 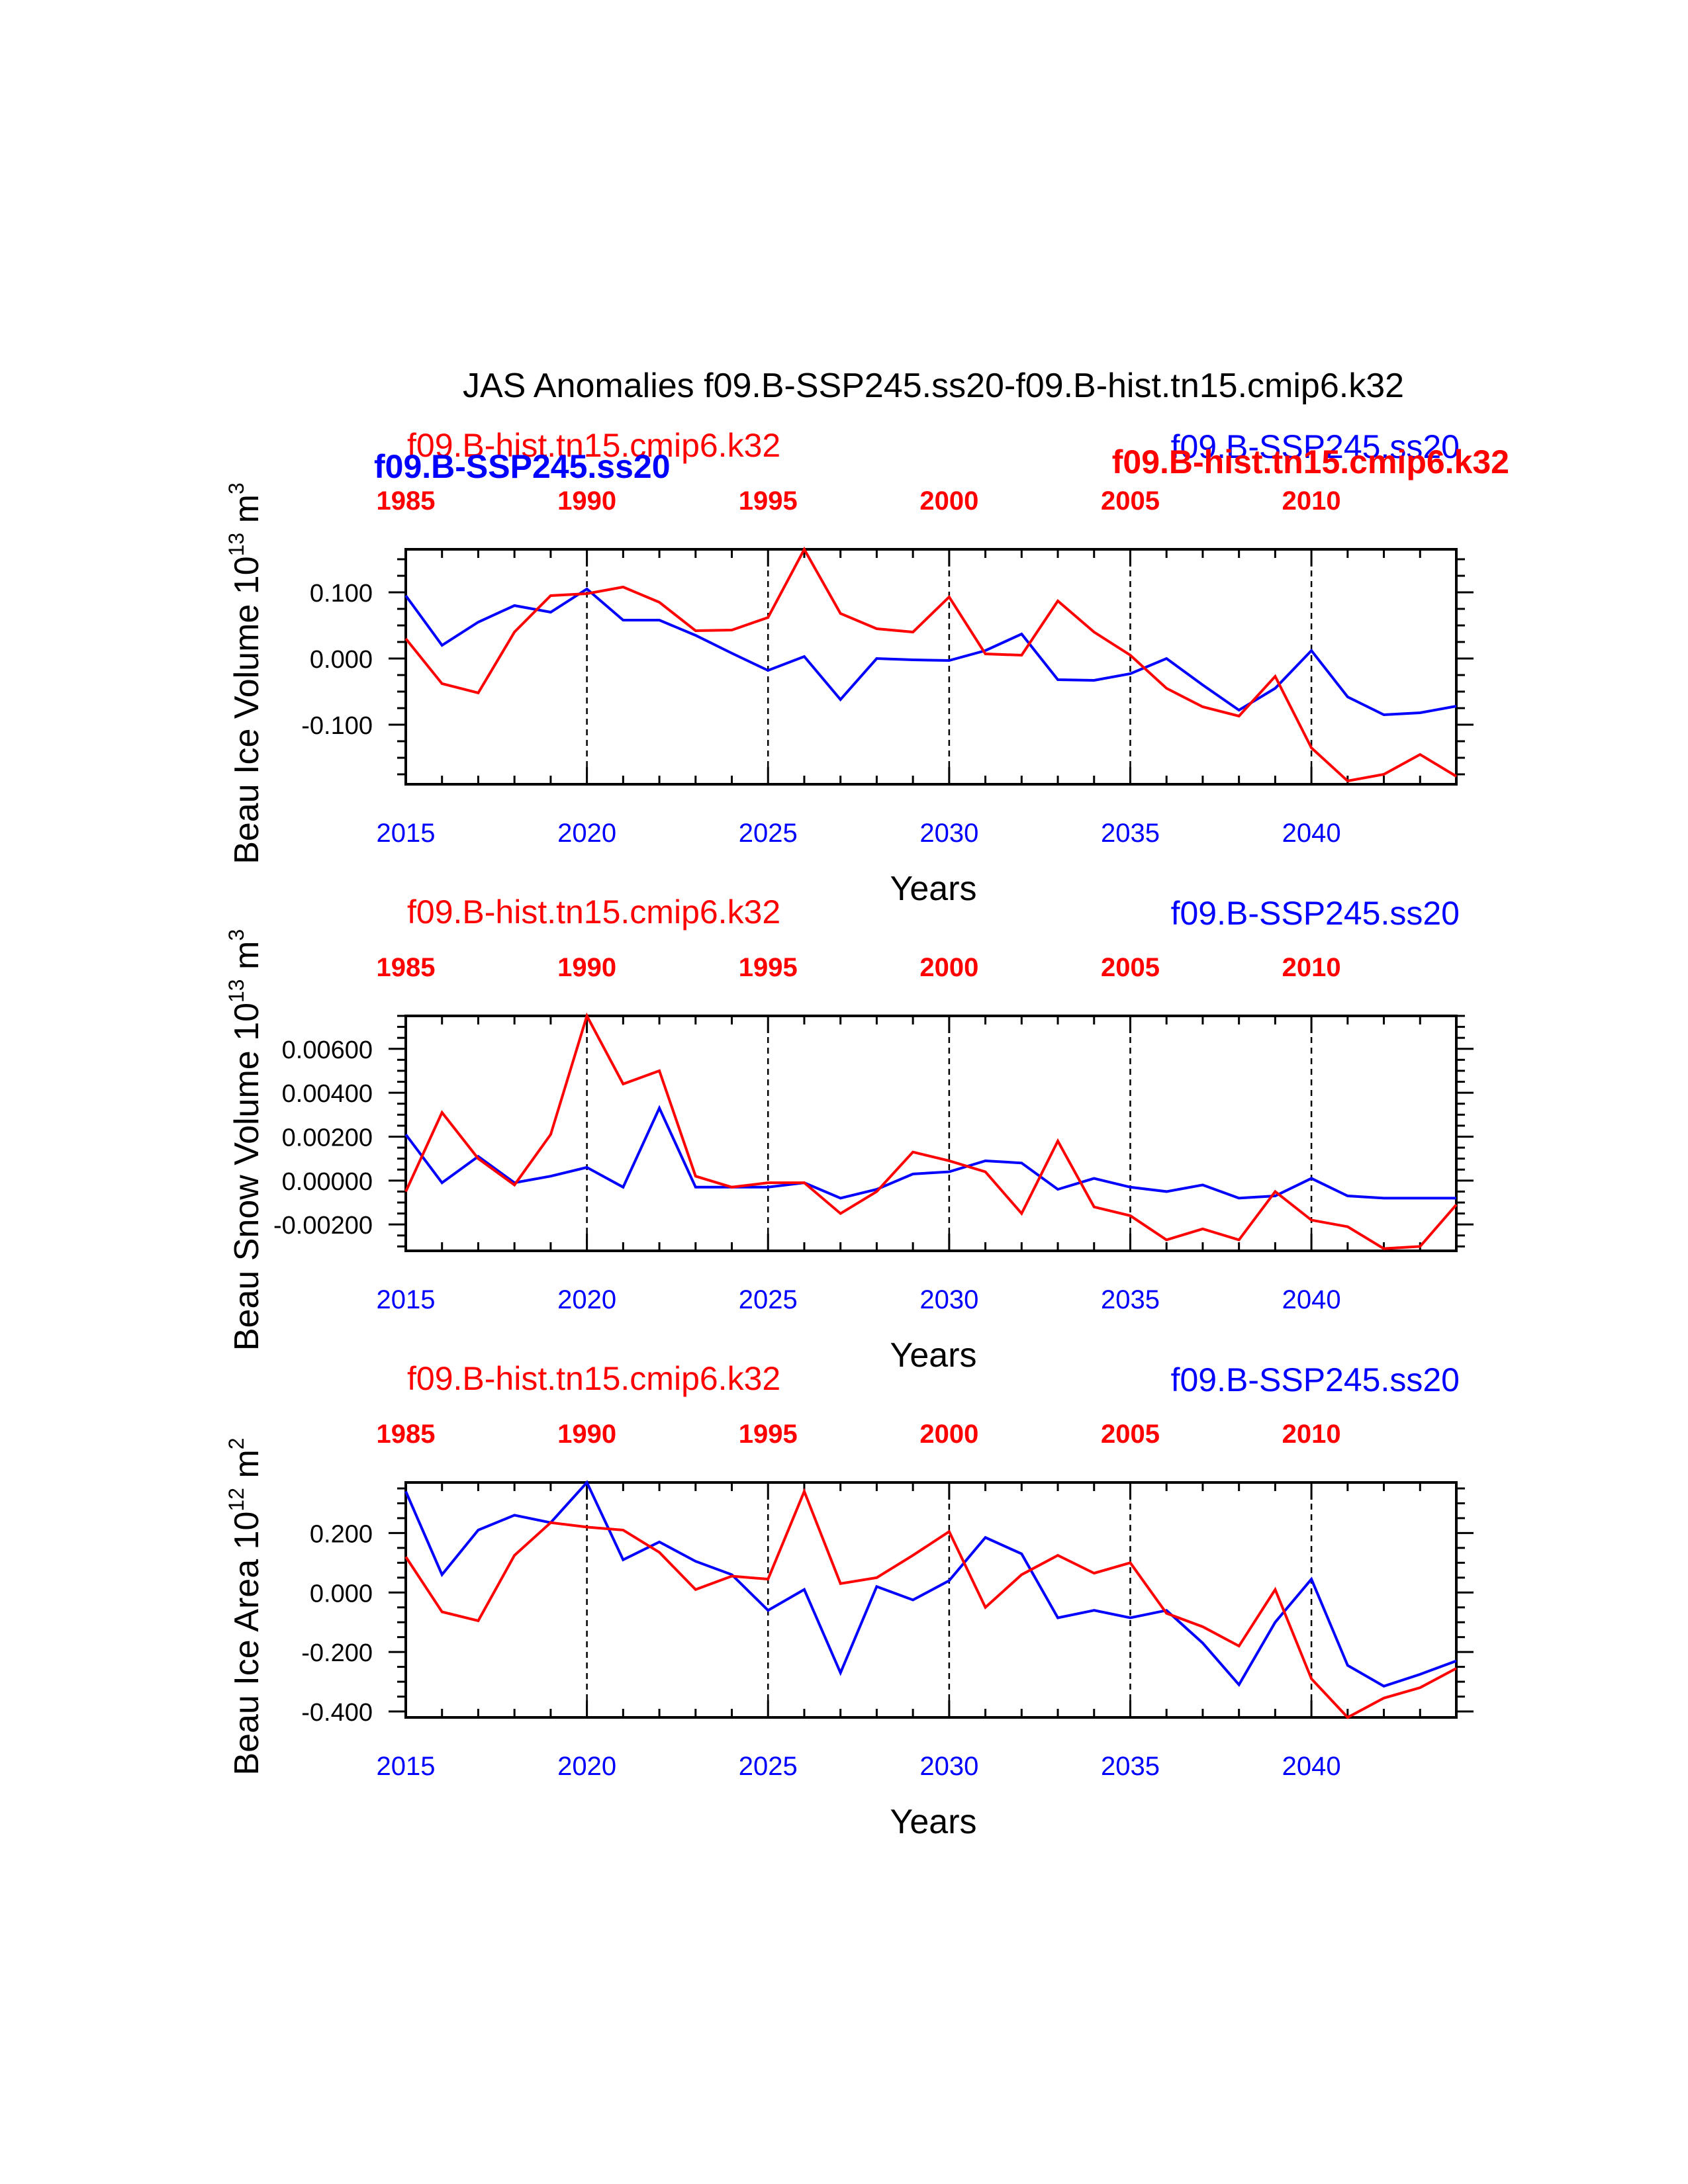 I want to click on y-tick-label: 0.00000, so click(x=327, y=1182).